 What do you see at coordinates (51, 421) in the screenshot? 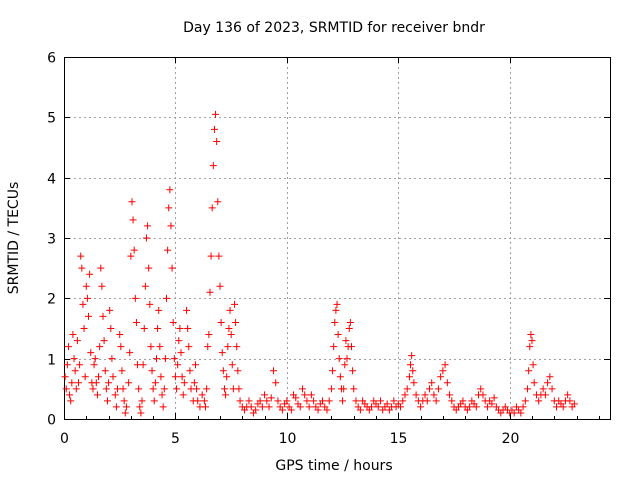
I see `y-tick-label: 0` at bounding box center [51, 421].